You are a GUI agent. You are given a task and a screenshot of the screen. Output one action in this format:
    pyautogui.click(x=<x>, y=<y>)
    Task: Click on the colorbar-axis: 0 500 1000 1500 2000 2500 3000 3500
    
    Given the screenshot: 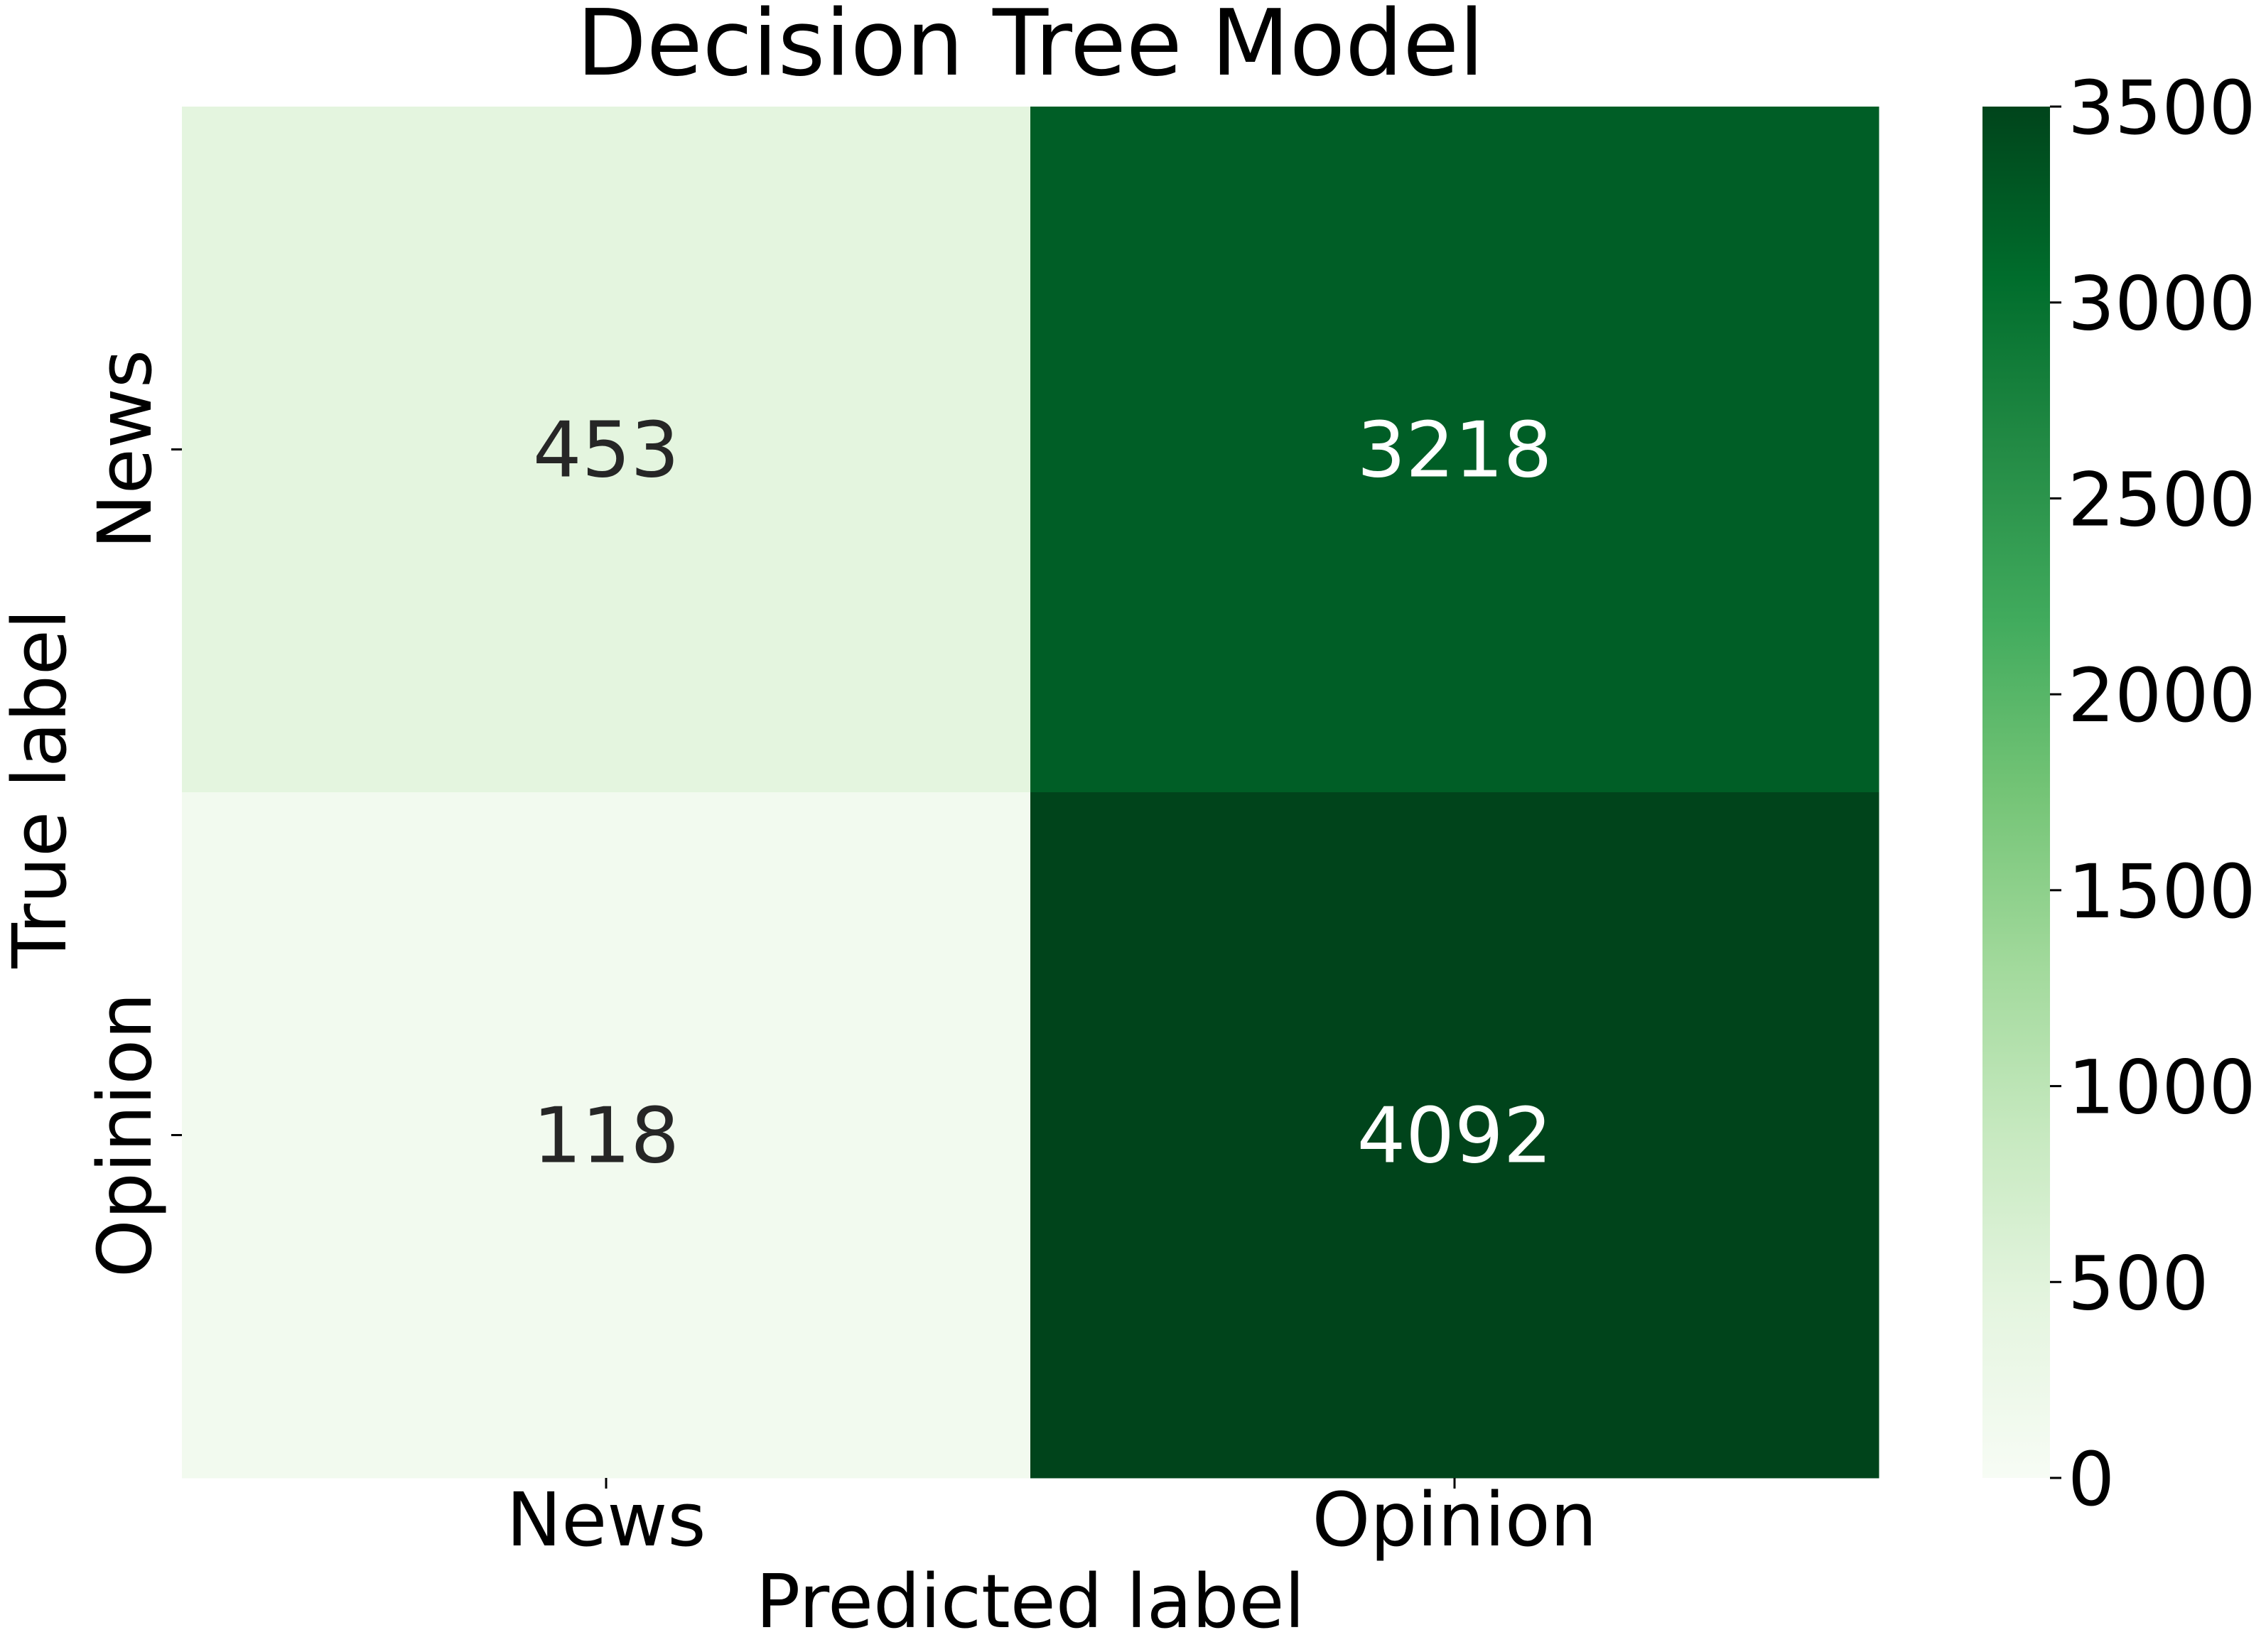 What is the action you would take?
    pyautogui.click(x=2153, y=794)
    